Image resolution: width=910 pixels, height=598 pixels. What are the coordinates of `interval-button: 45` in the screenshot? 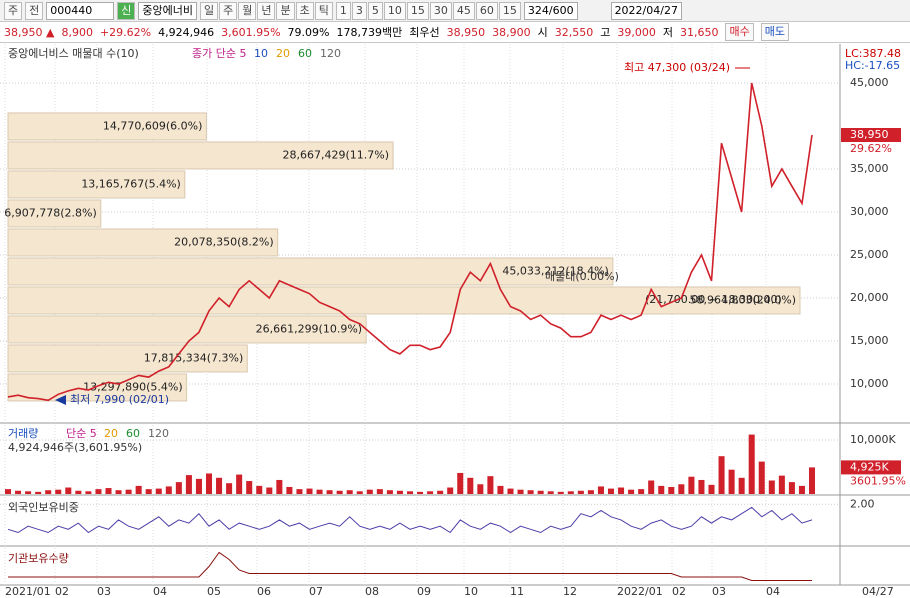 It's located at (463, 10).